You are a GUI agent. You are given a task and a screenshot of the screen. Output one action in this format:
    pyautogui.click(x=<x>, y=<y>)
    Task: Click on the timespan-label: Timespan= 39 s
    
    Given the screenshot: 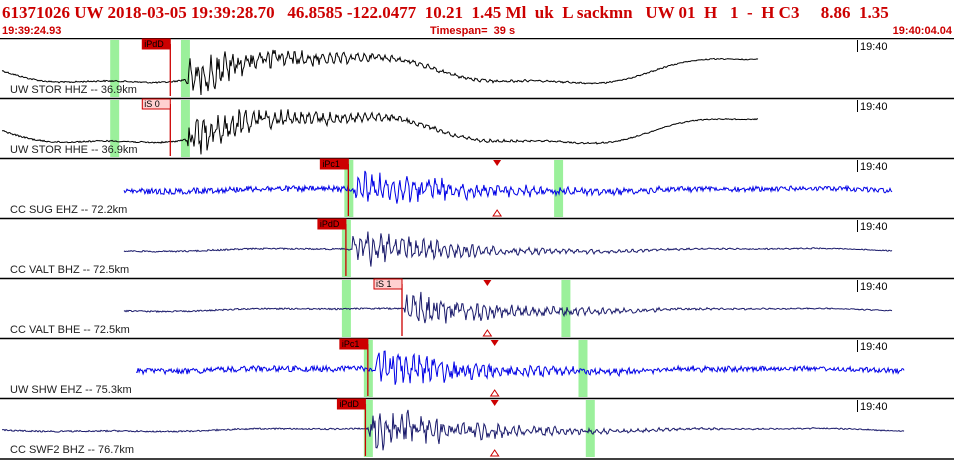 What is the action you would take?
    pyautogui.click(x=473, y=31)
    